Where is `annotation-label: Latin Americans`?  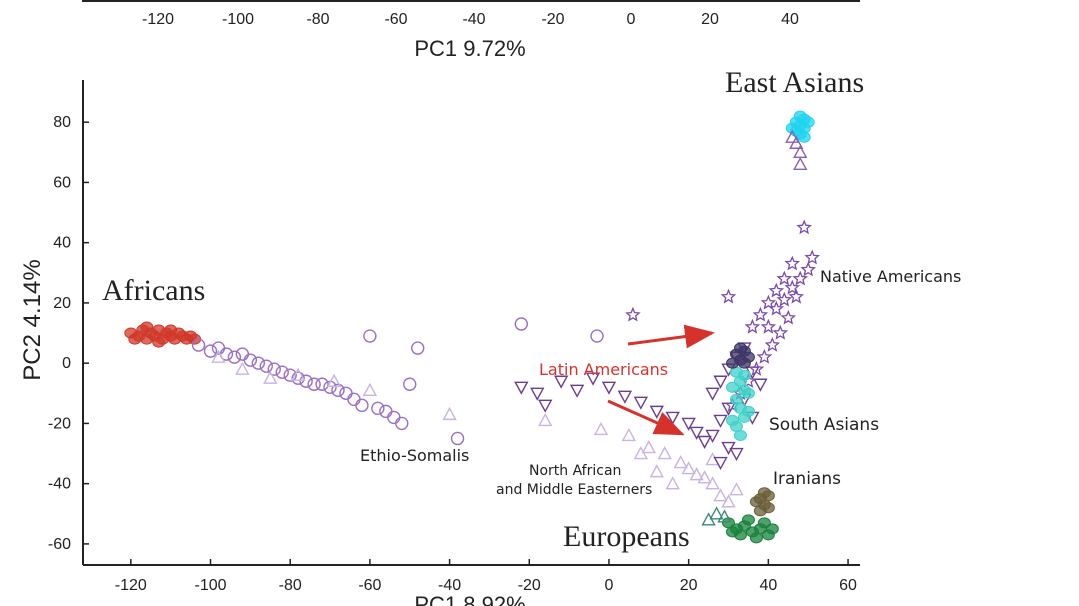 annotation-label: Latin Americans is located at coordinates (603, 369).